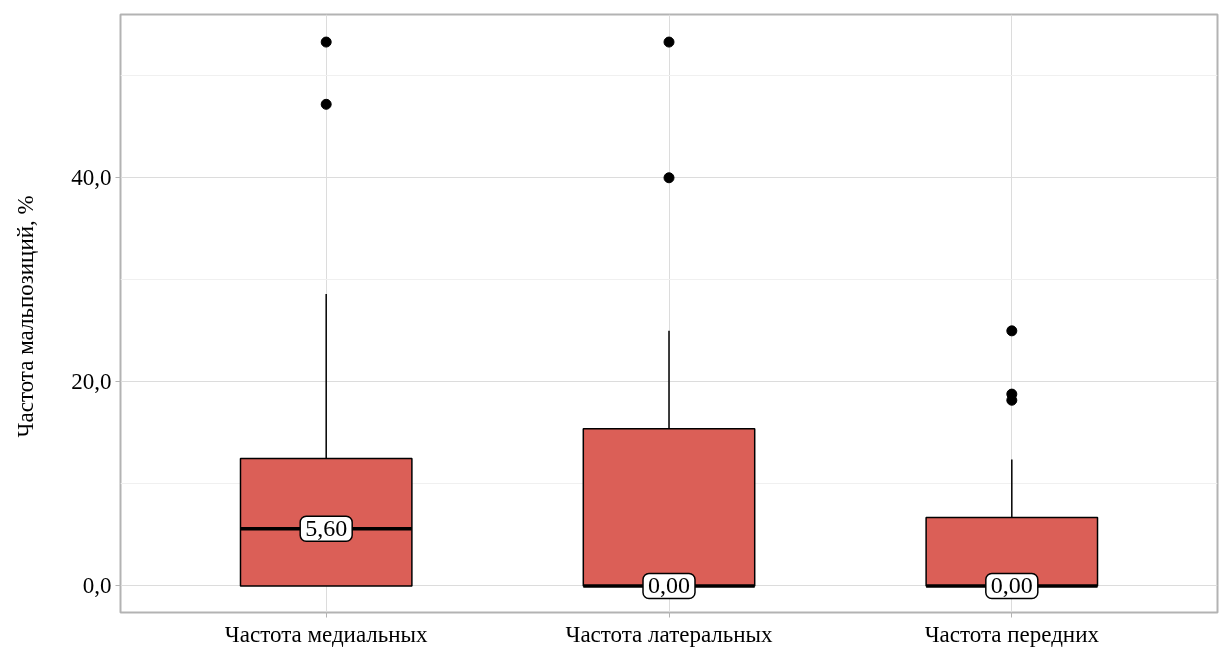 The width and height of the screenshot is (1223, 652). What do you see at coordinates (669, 634) in the screenshot?
I see `x-tick-label: Частота латеральных` at bounding box center [669, 634].